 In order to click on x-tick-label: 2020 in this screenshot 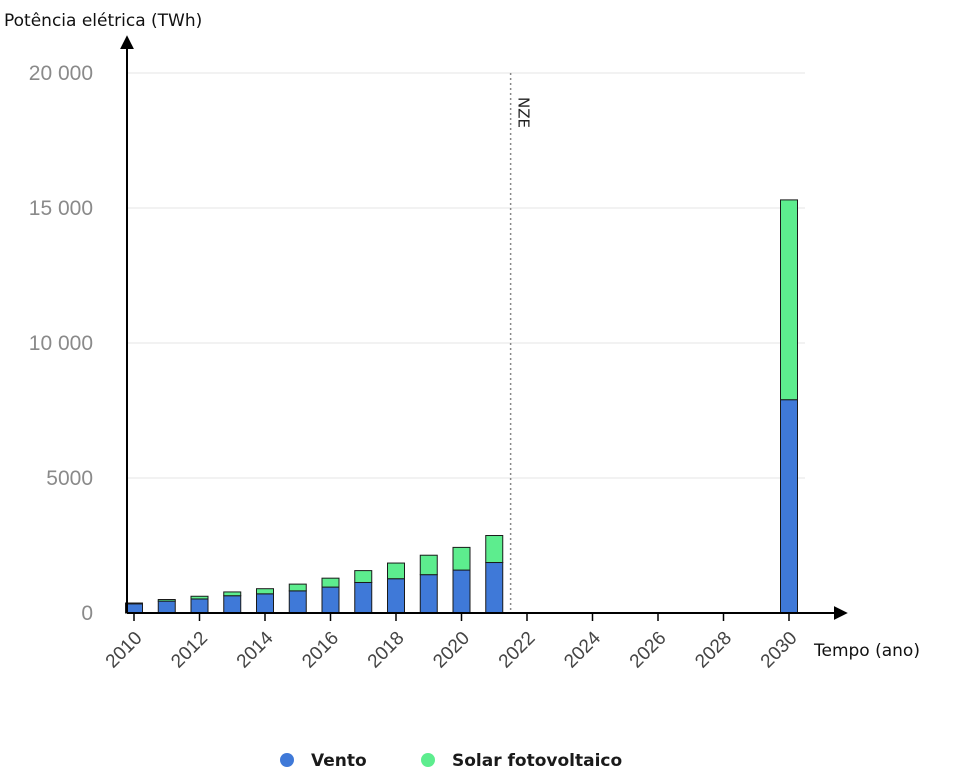, I will do `click(451, 650)`.